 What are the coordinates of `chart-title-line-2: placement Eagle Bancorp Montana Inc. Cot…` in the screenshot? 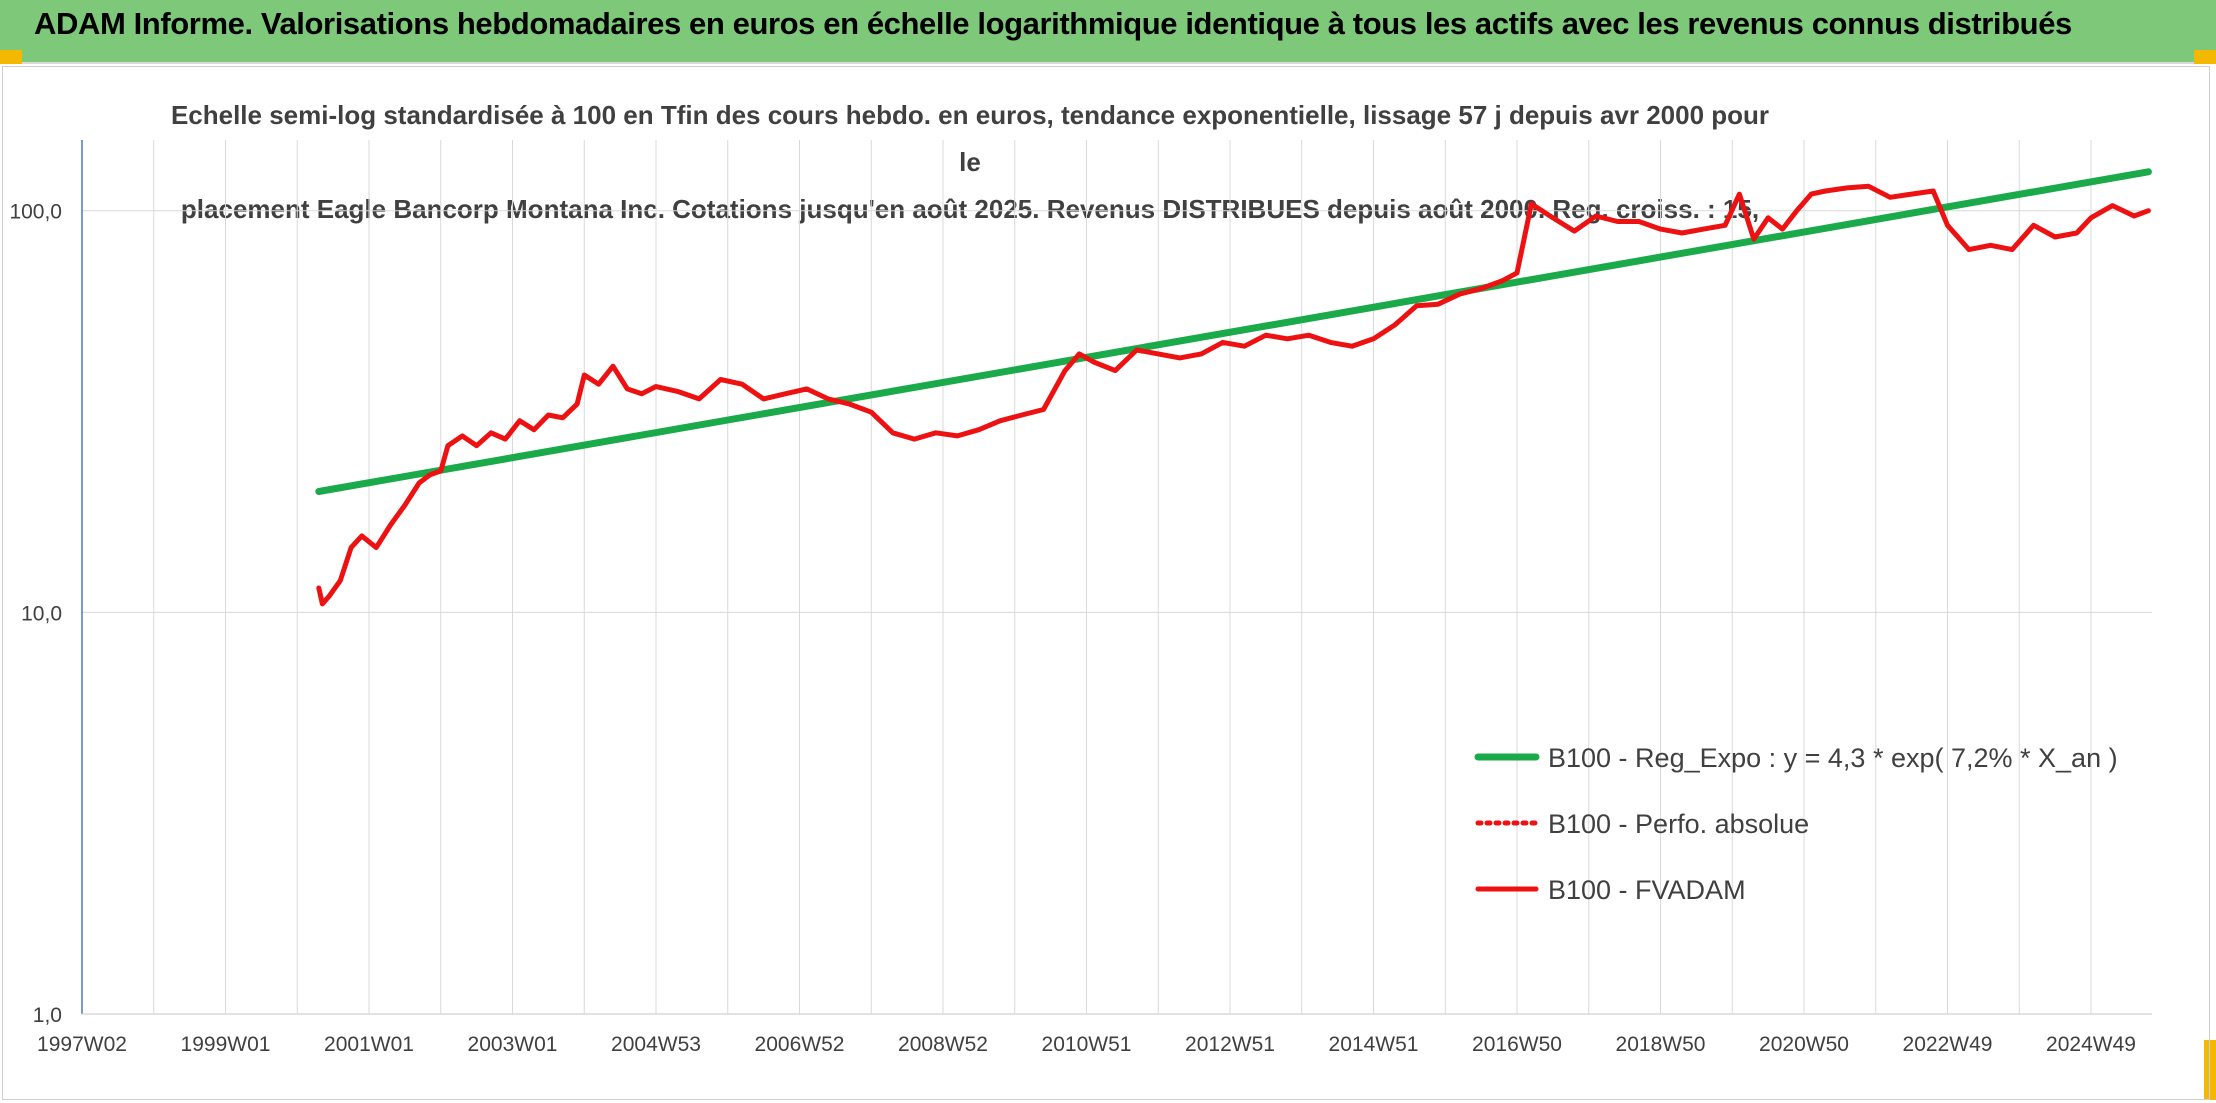 It's located at (970, 209).